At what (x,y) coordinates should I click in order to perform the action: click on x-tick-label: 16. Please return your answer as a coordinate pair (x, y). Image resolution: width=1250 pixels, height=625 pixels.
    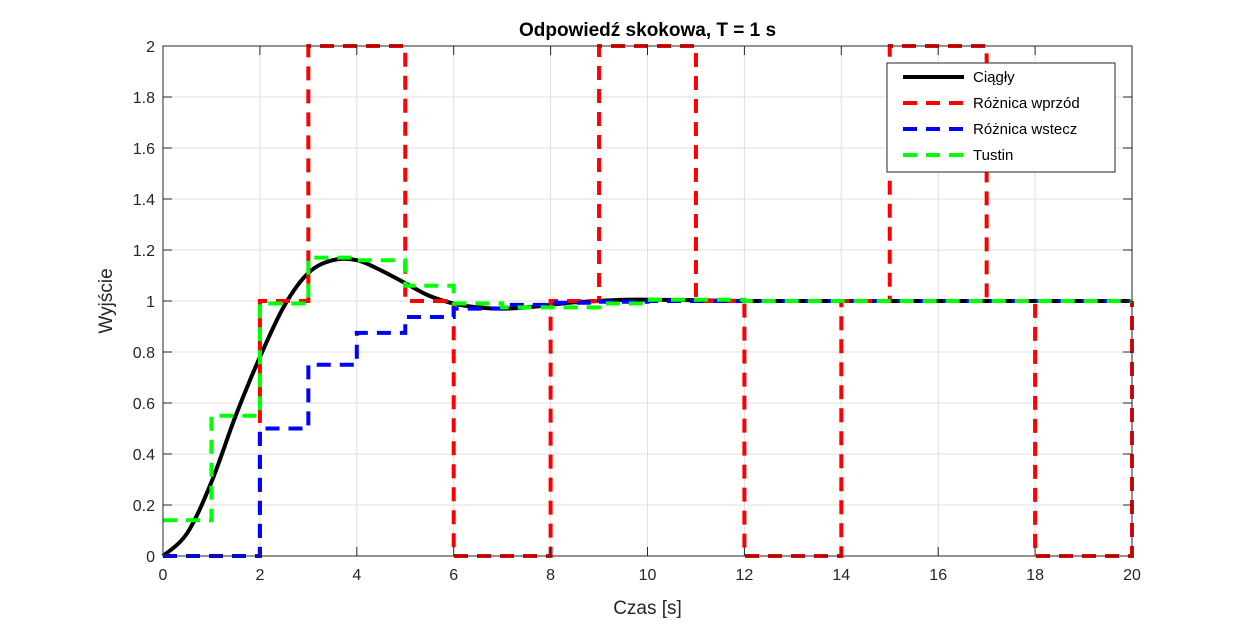
    Looking at the image, I should click on (938, 575).